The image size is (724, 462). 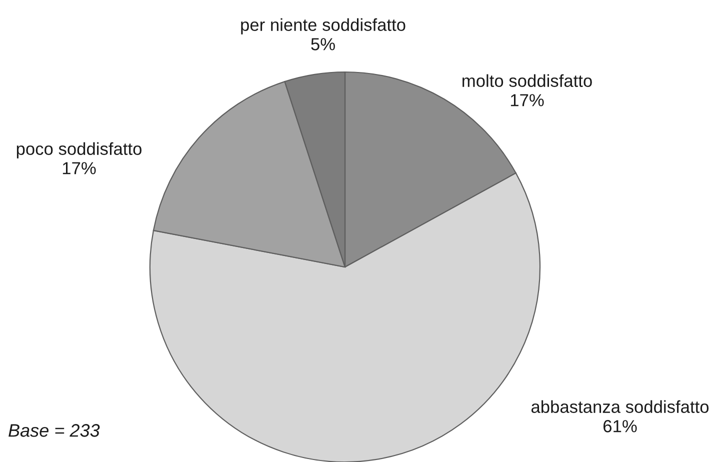 What do you see at coordinates (323, 44) in the screenshot?
I see `data-label: 5%` at bounding box center [323, 44].